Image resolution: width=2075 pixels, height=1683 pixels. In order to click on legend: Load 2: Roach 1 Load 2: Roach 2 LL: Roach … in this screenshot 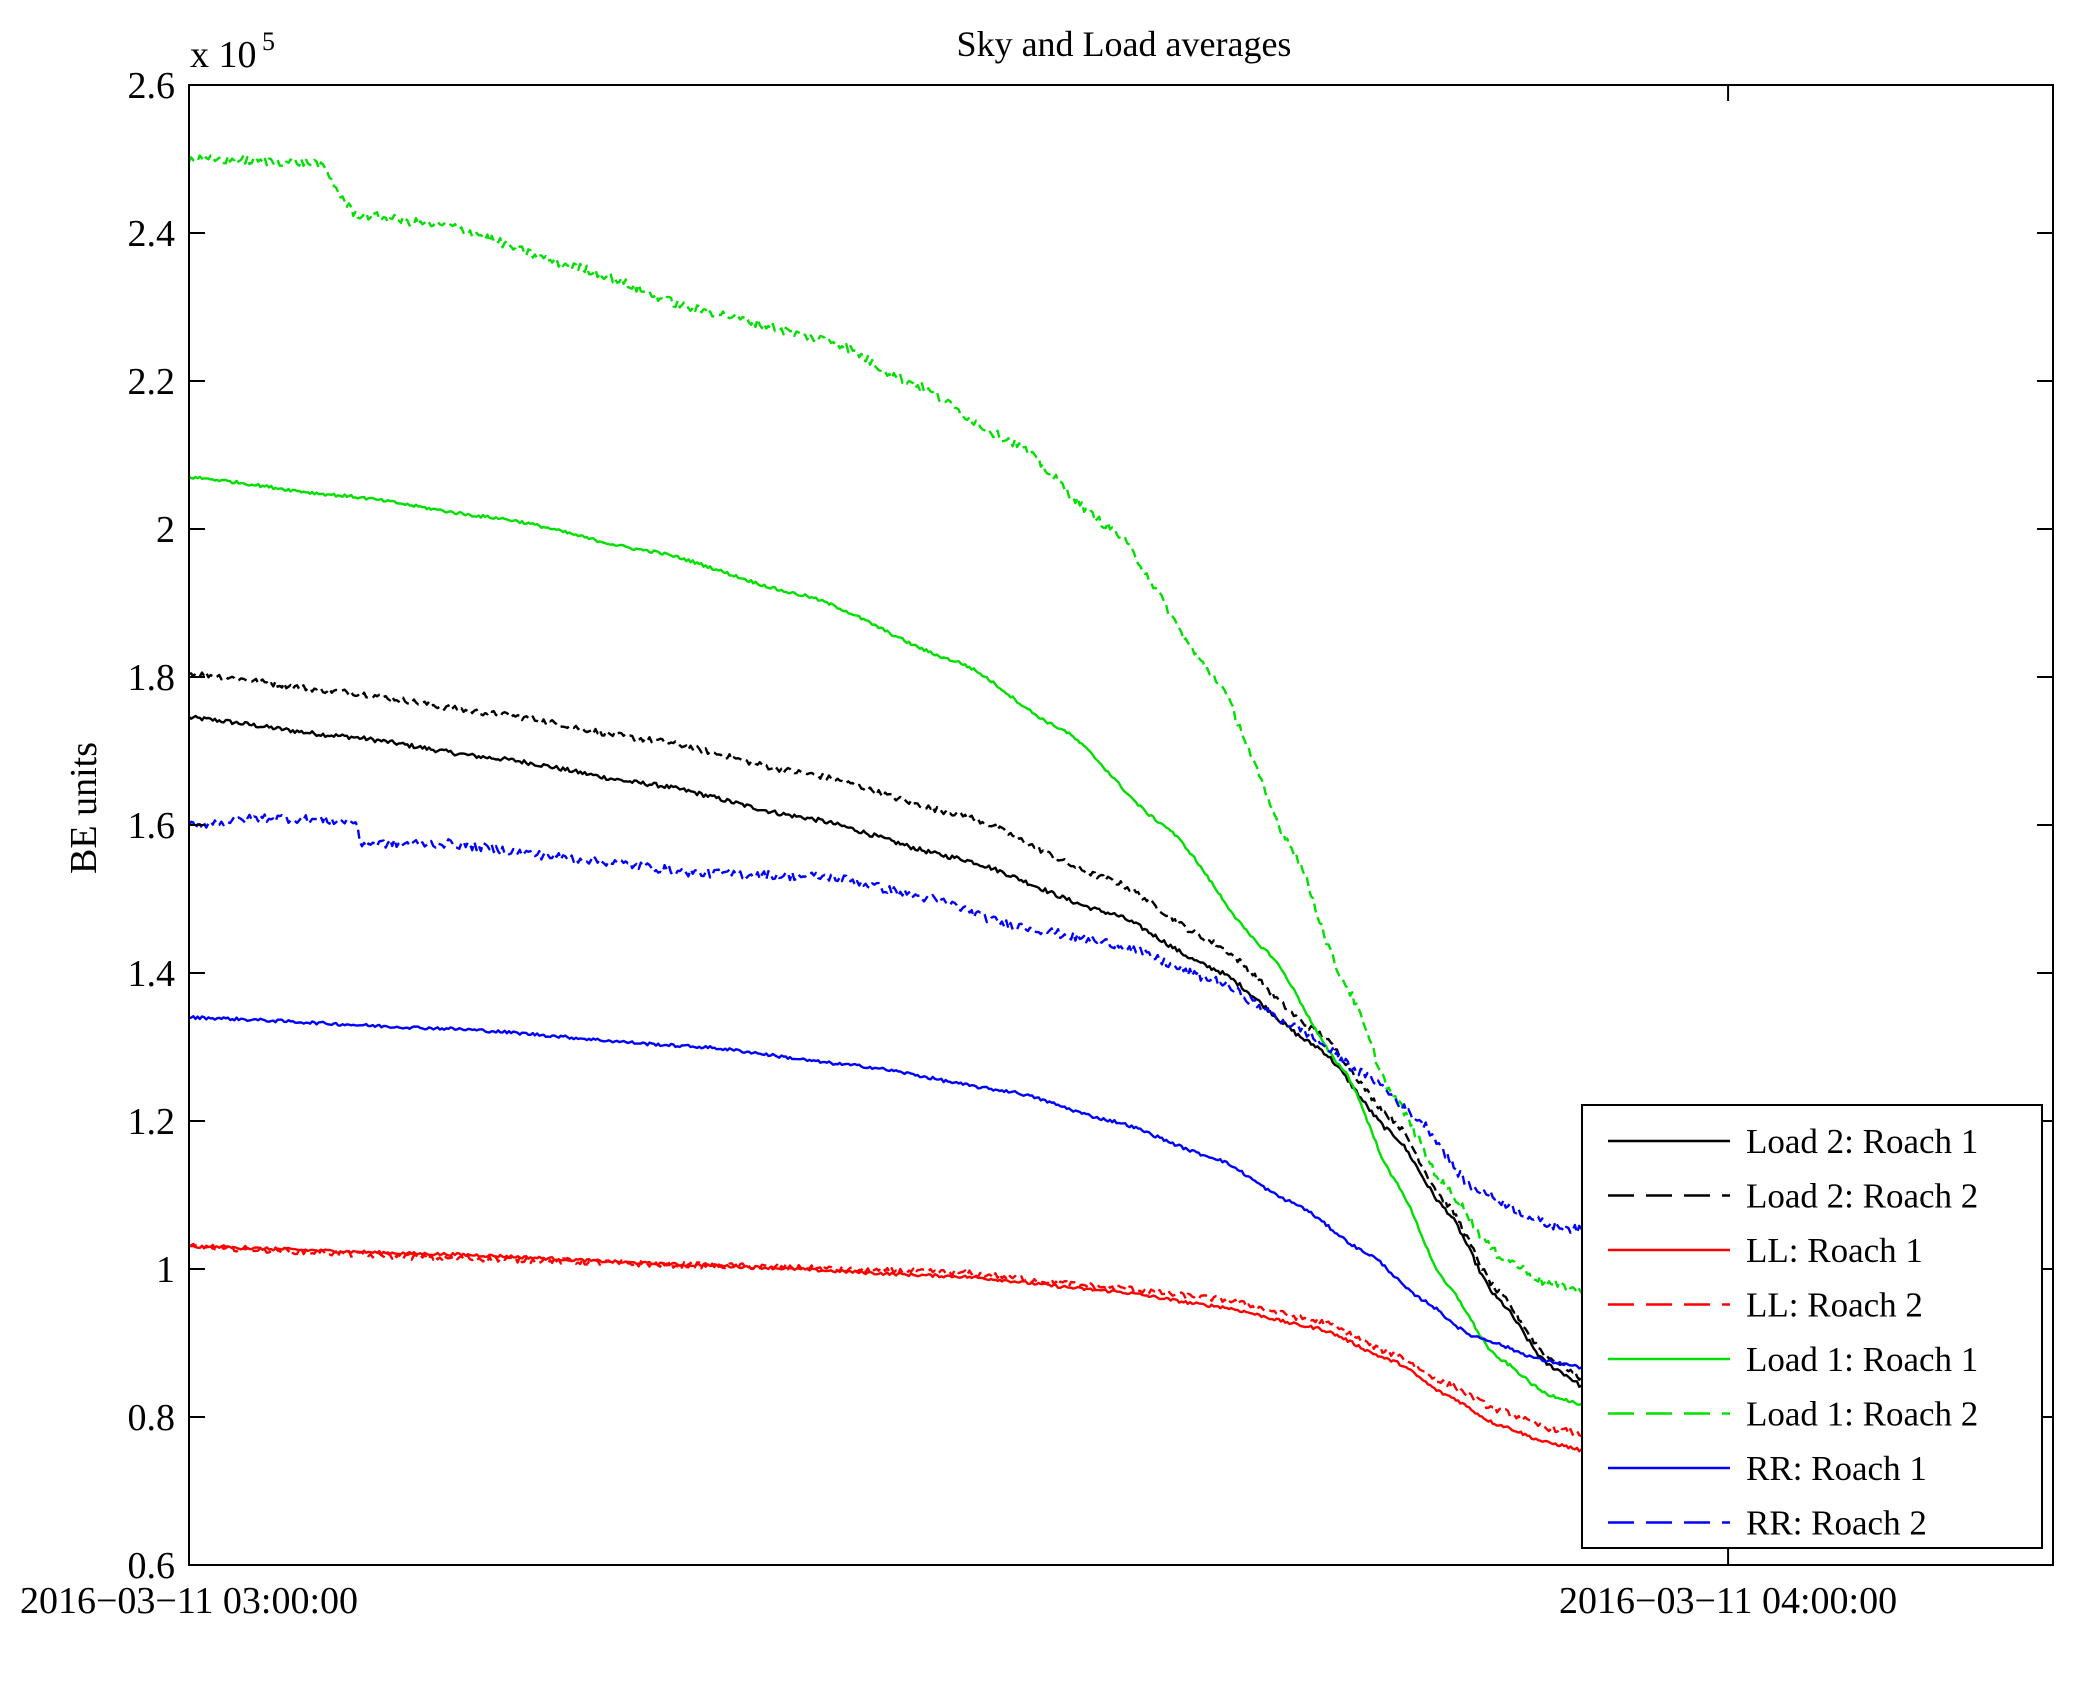, I will do `click(1812, 1326)`.